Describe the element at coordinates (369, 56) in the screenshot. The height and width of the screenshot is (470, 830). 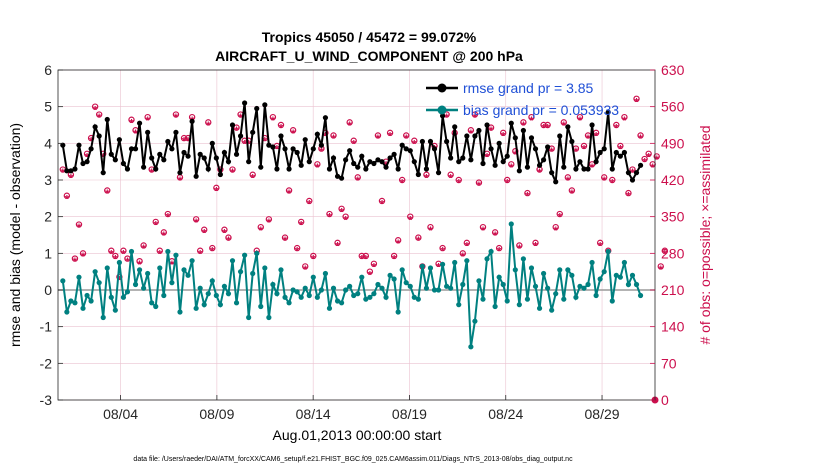
I see `chart-title-line2: AIRCRAFT_U_WIND_COMPONENT @ 200 hPa` at that location.